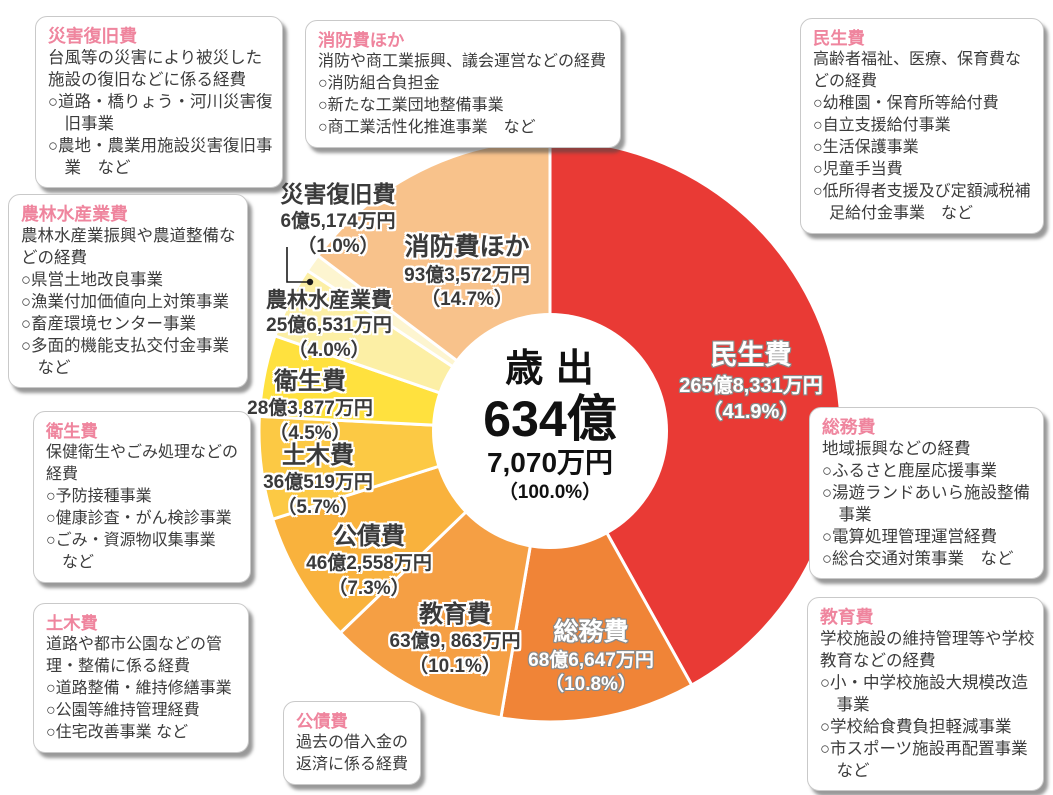 Image resolution: width=1053 pixels, height=795 pixels. I want to click on slice-name: 消防費ほか, so click(467, 247).